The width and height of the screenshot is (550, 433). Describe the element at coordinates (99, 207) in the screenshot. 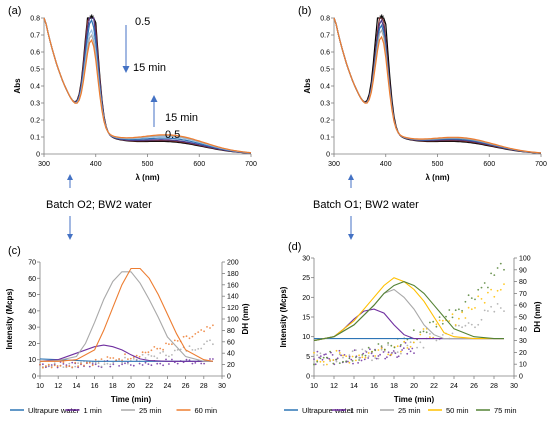

I see `batch-label-group: Batch O2; BW2 water` at that location.